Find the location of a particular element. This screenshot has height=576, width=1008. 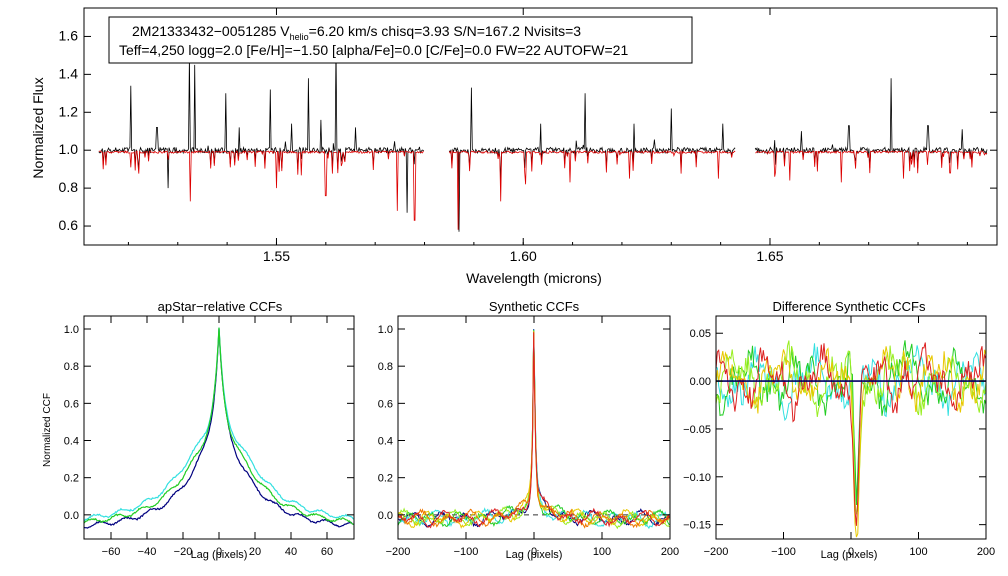

spectrum-ytick-label: 1.0 is located at coordinates (69, 149).